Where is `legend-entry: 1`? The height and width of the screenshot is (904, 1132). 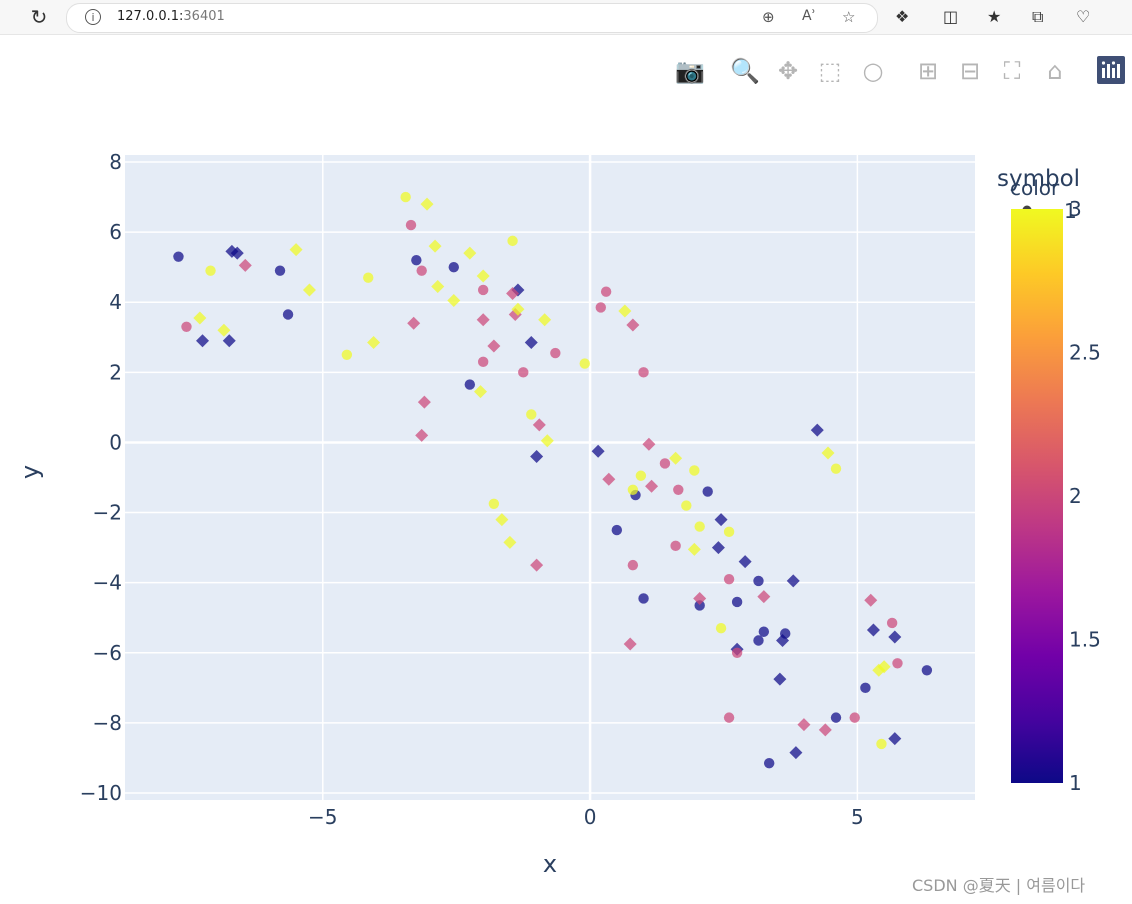 legend-entry: 1 is located at coordinates (1070, 211).